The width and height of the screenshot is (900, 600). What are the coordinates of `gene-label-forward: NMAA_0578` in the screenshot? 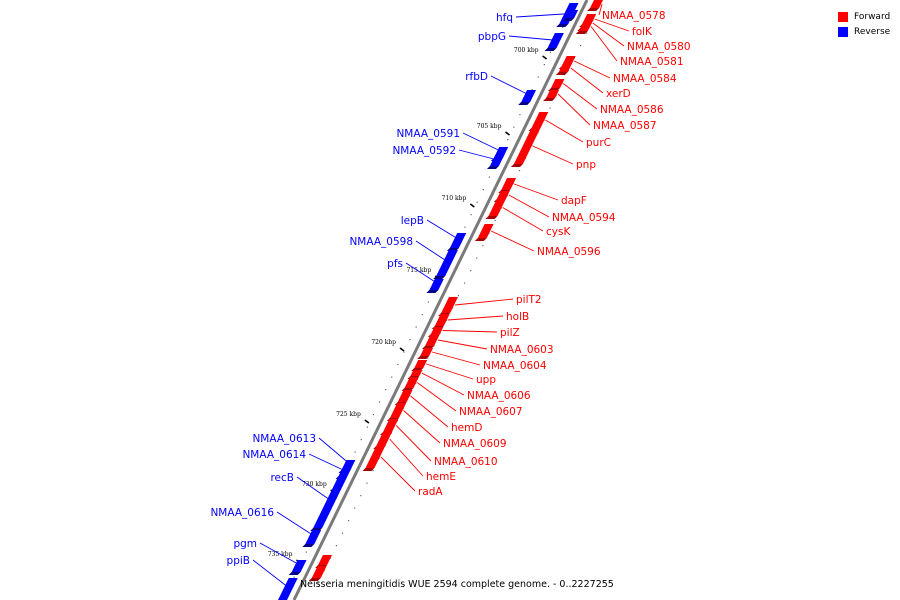 It's located at (634, 16).